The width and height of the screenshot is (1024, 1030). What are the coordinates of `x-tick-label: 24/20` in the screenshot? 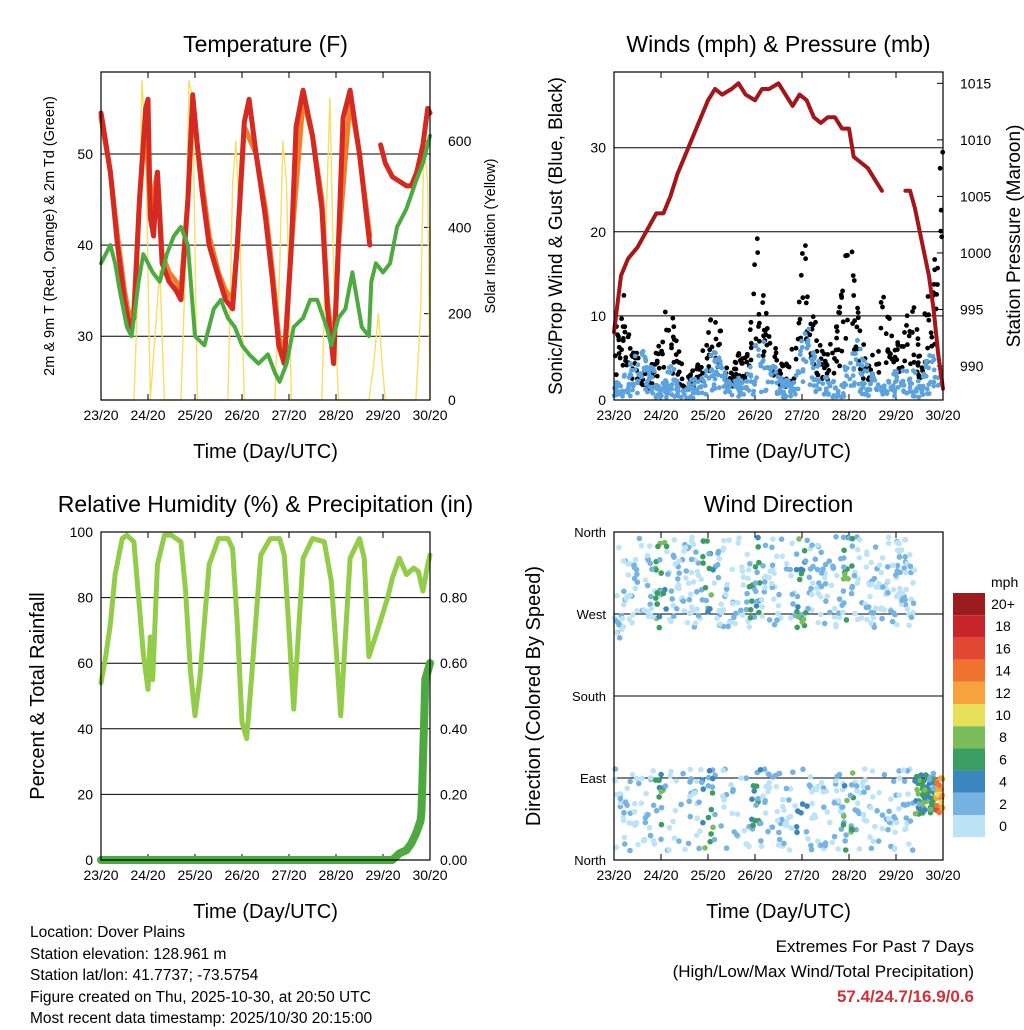 It's located at (147, 415).